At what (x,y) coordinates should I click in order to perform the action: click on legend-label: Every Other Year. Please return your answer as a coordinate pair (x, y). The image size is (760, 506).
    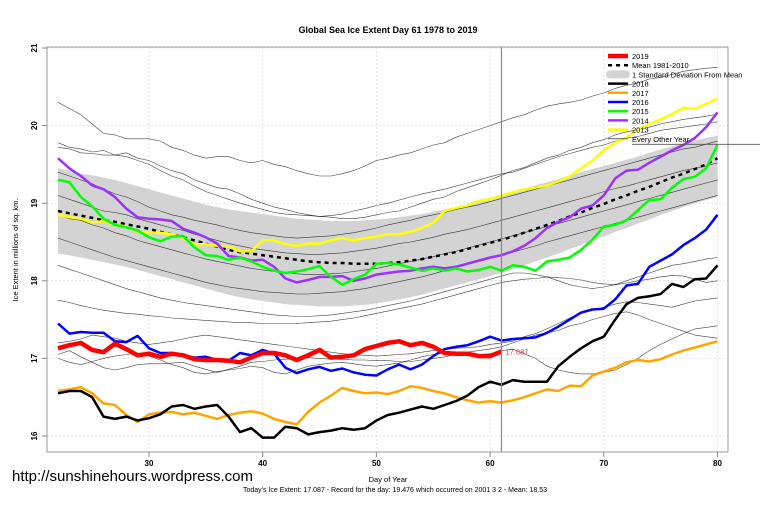
    Looking at the image, I should click on (661, 139).